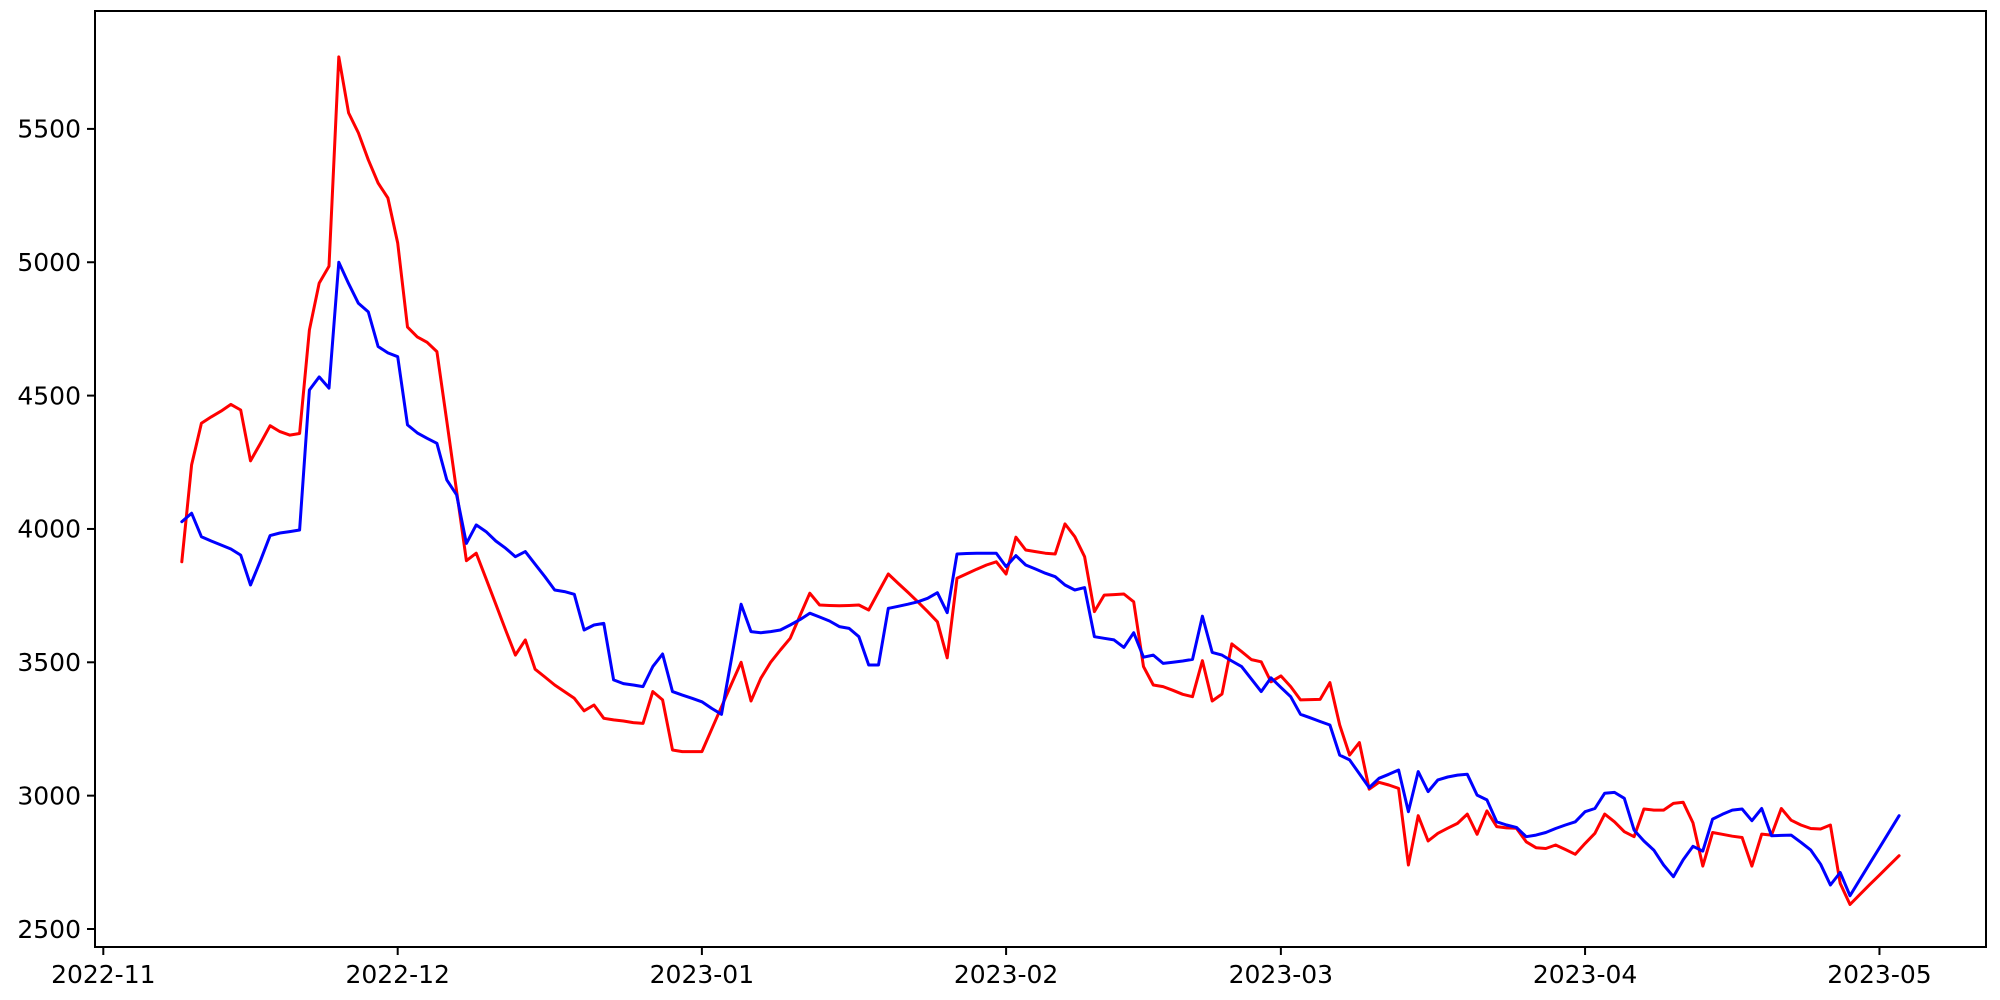 The width and height of the screenshot is (2000, 1000). I want to click on x-tick-label: 2022-12, so click(397, 974).